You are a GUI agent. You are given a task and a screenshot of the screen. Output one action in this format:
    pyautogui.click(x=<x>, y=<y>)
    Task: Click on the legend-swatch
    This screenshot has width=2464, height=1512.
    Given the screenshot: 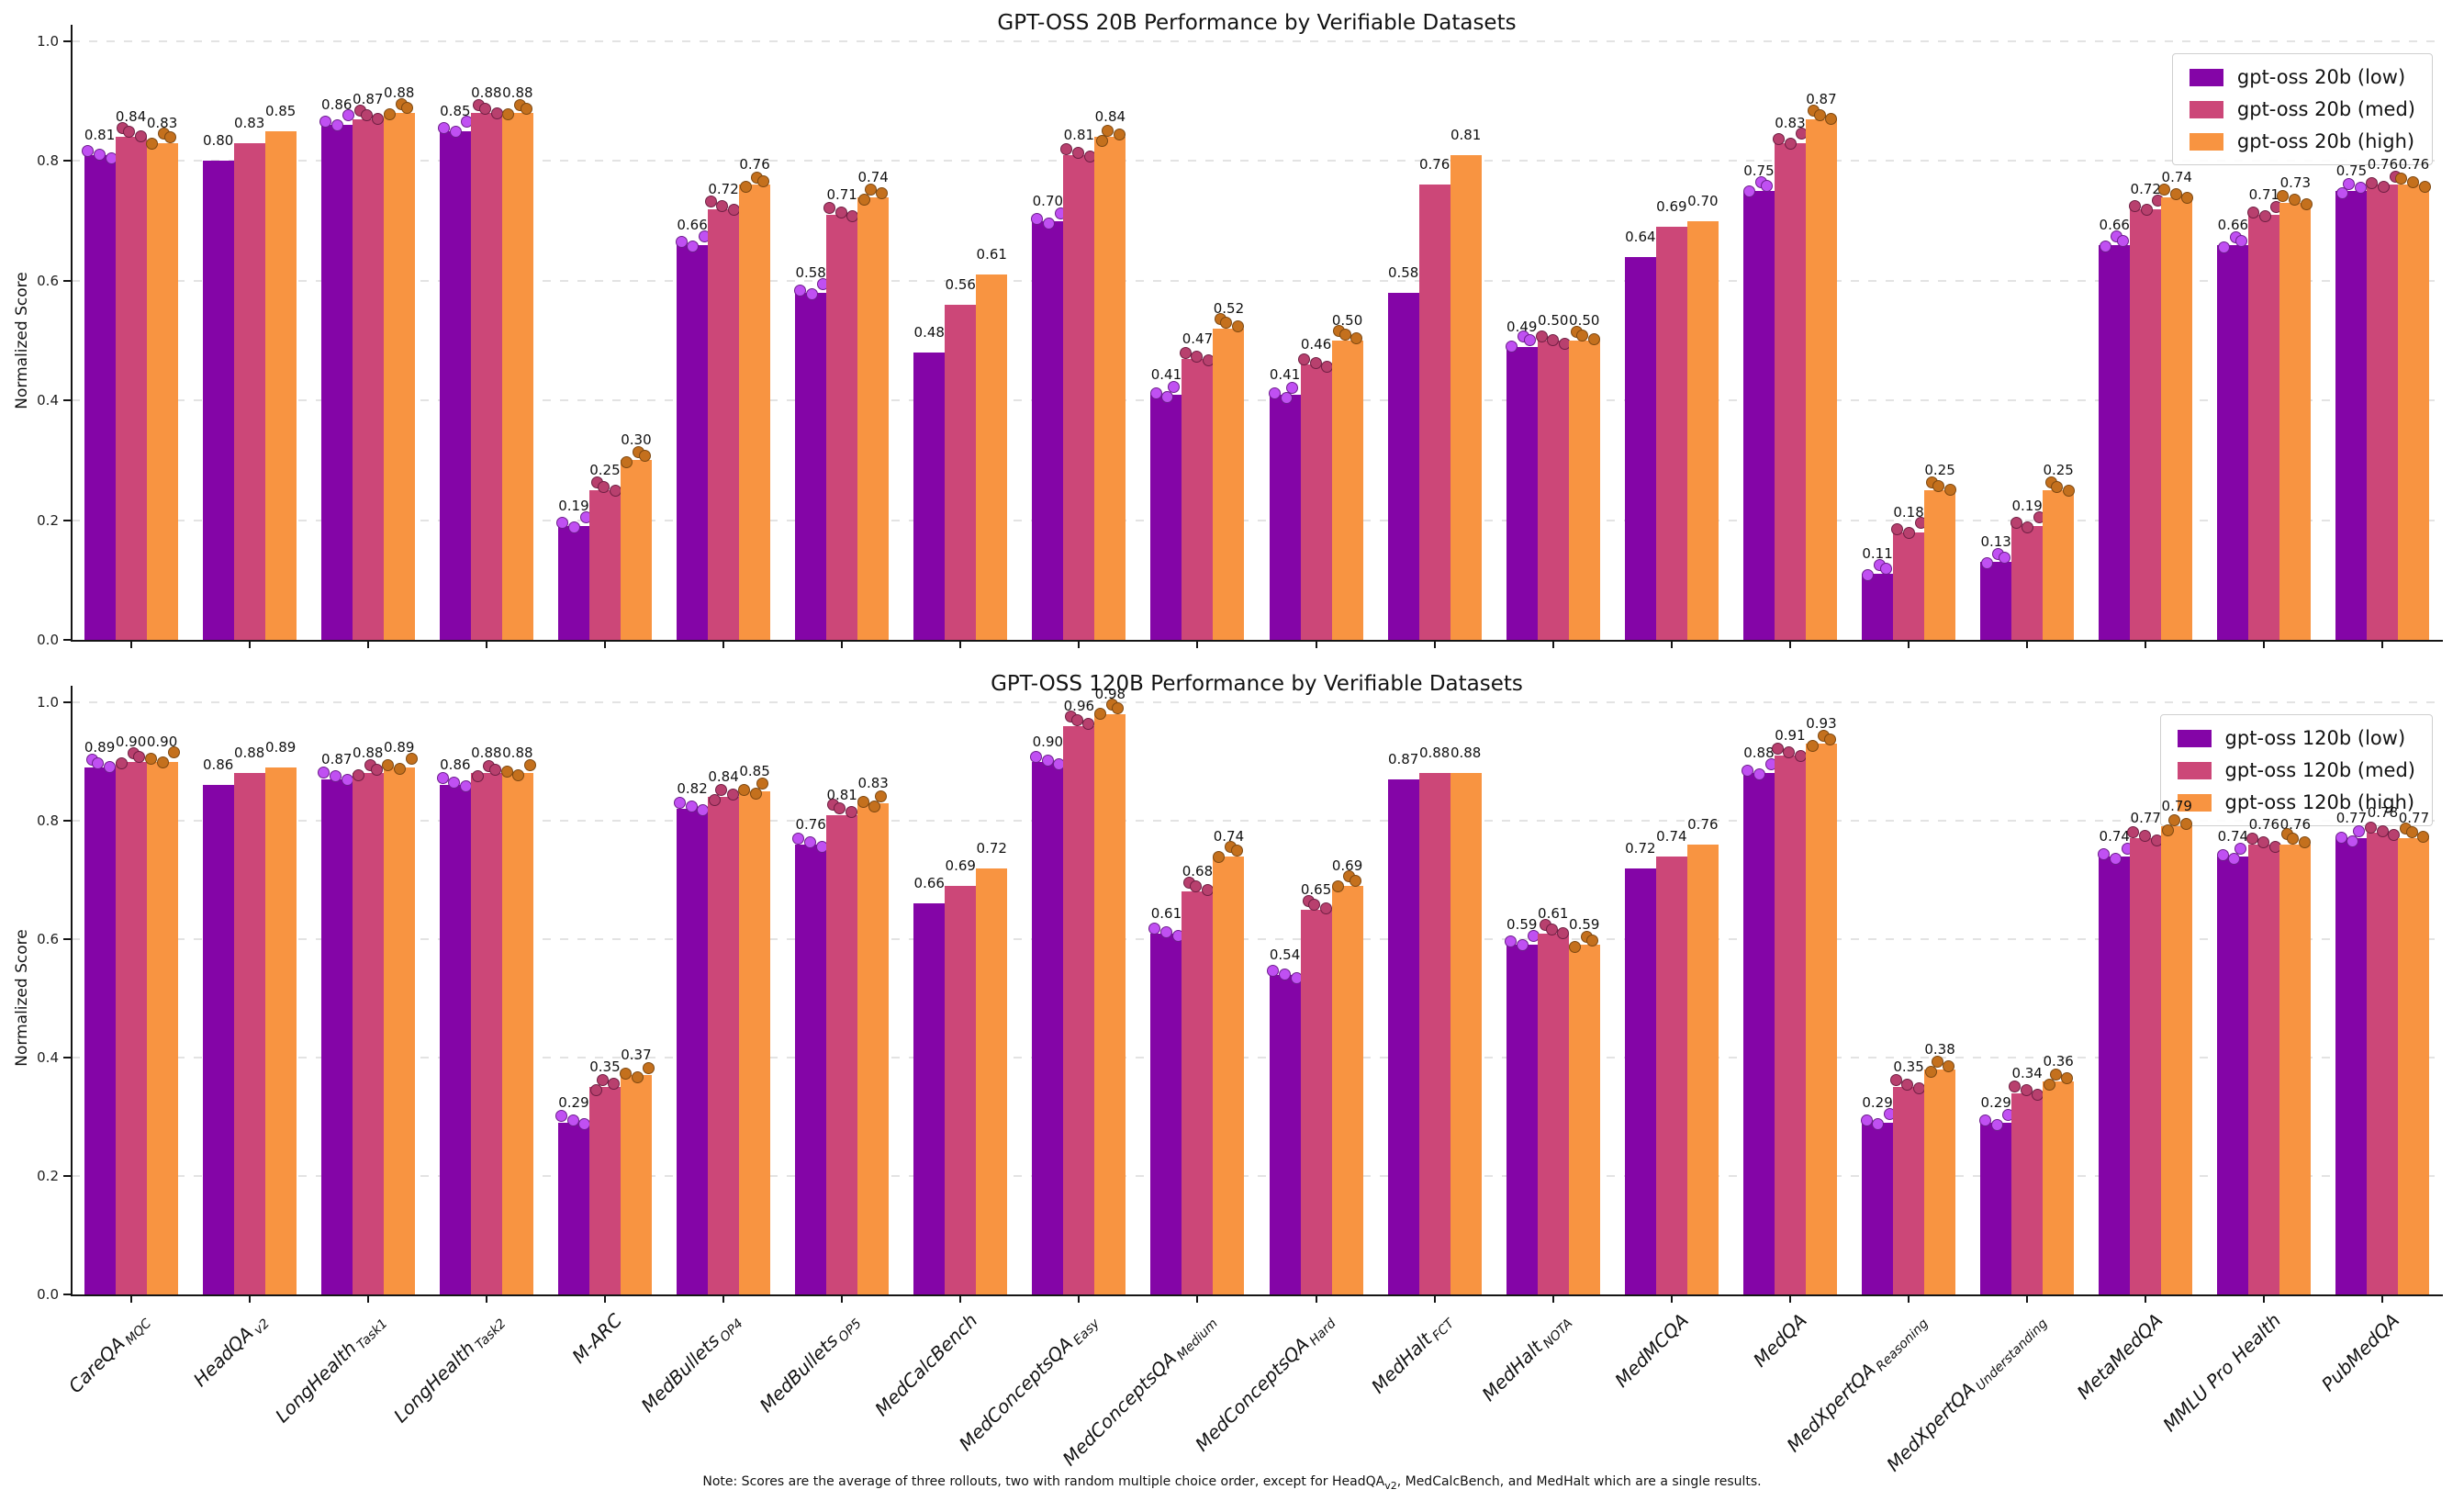 What is the action you would take?
    pyautogui.click(x=2206, y=109)
    